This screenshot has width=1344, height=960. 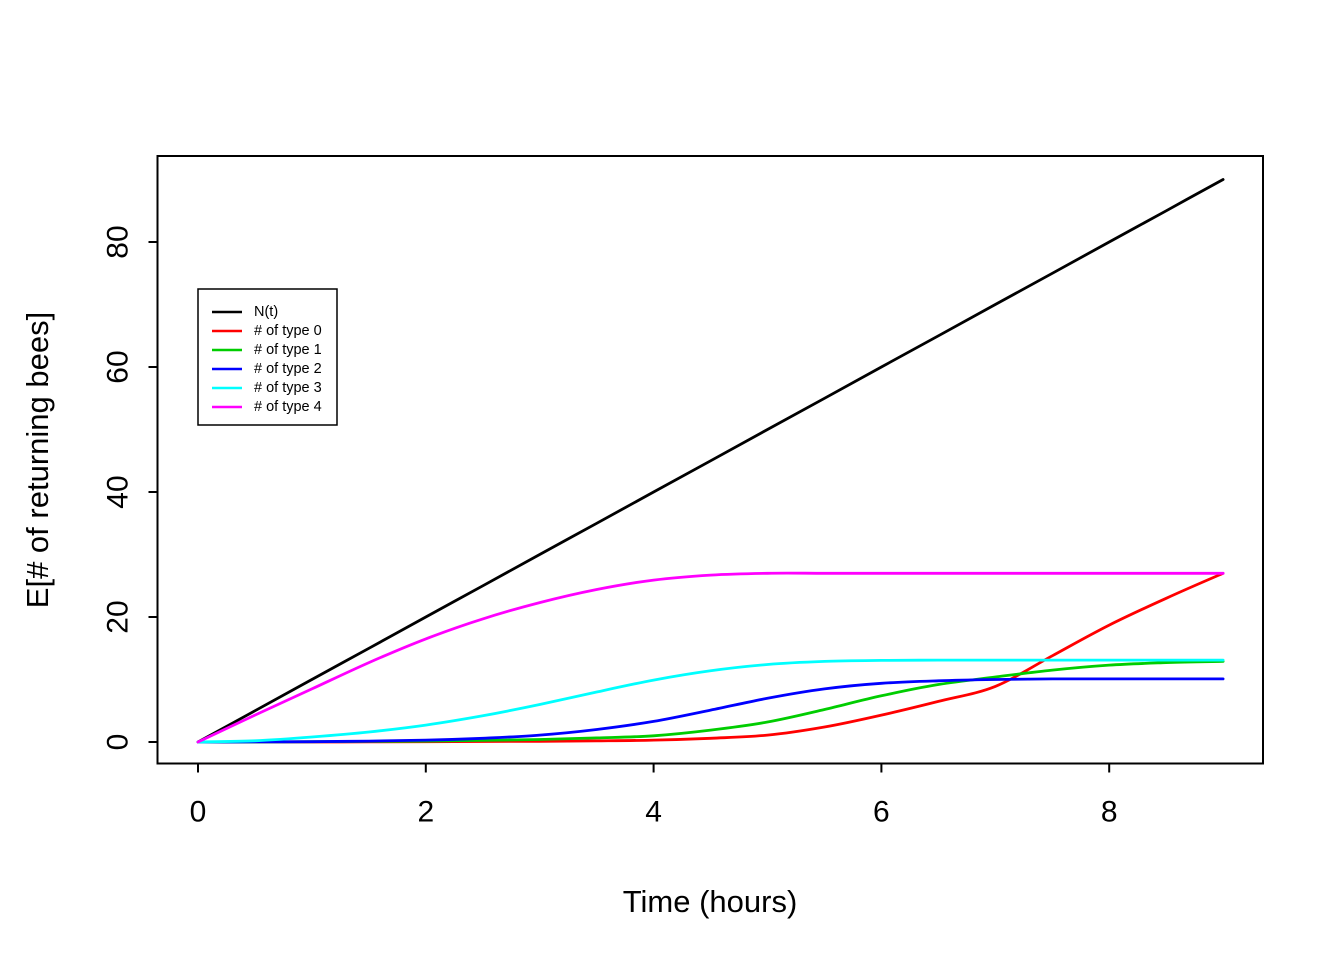 I want to click on legend-label-of-type-0: # of type 0, so click(x=288, y=331).